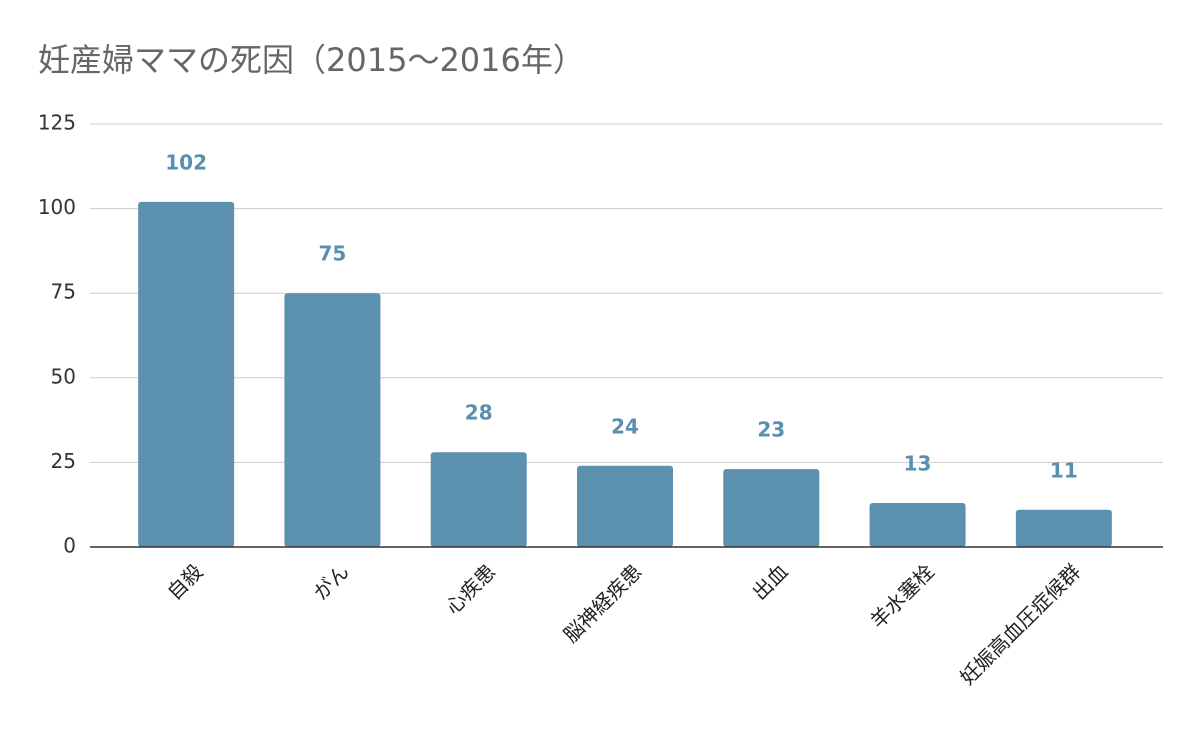 This screenshot has height=742, width=1200. What do you see at coordinates (331, 581) in the screenshot?
I see `x-tick-label: がん` at bounding box center [331, 581].